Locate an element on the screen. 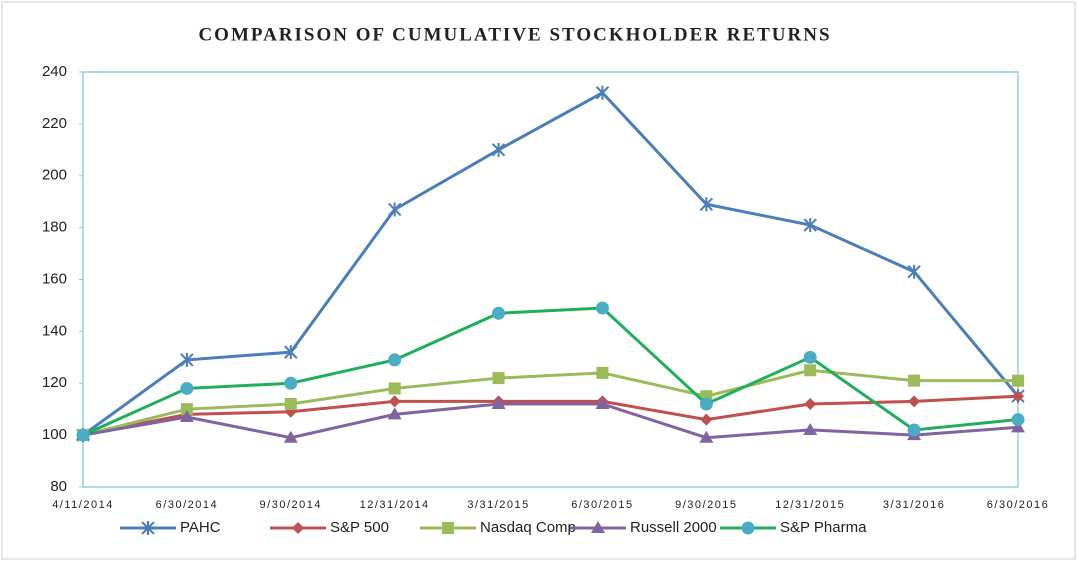  x-tick-label: 4/11/2014 is located at coordinates (83, 505).